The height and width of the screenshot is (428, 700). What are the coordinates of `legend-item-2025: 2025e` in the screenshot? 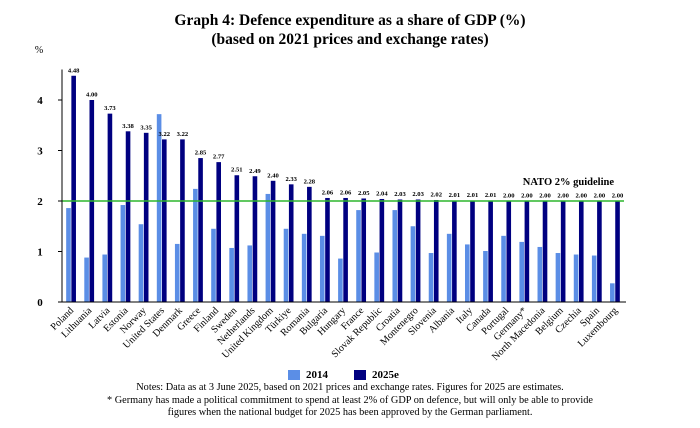 It's located at (376, 375).